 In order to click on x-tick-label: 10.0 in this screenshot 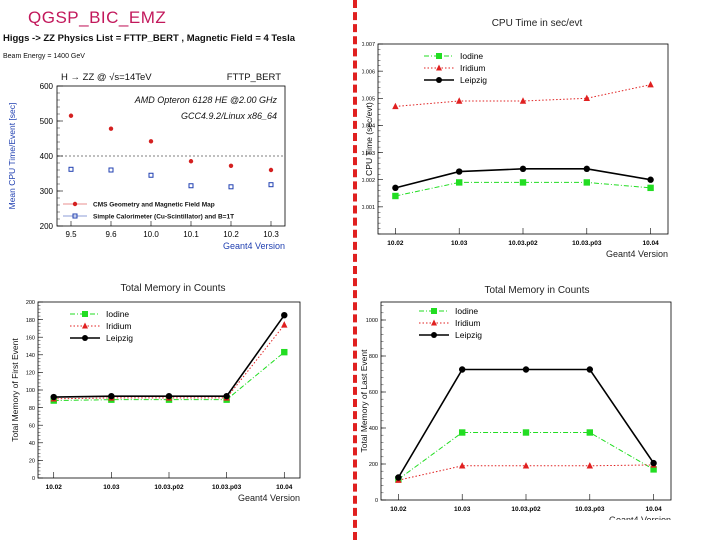, I will do `click(151, 234)`.